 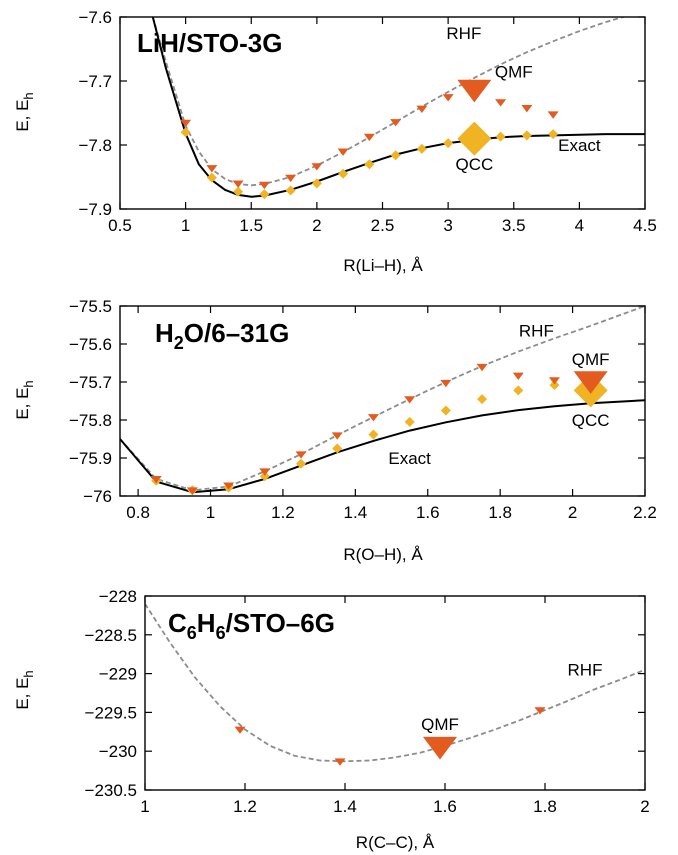 What do you see at coordinates (118, 596) in the screenshot?
I see `y-tick-label: −228` at bounding box center [118, 596].